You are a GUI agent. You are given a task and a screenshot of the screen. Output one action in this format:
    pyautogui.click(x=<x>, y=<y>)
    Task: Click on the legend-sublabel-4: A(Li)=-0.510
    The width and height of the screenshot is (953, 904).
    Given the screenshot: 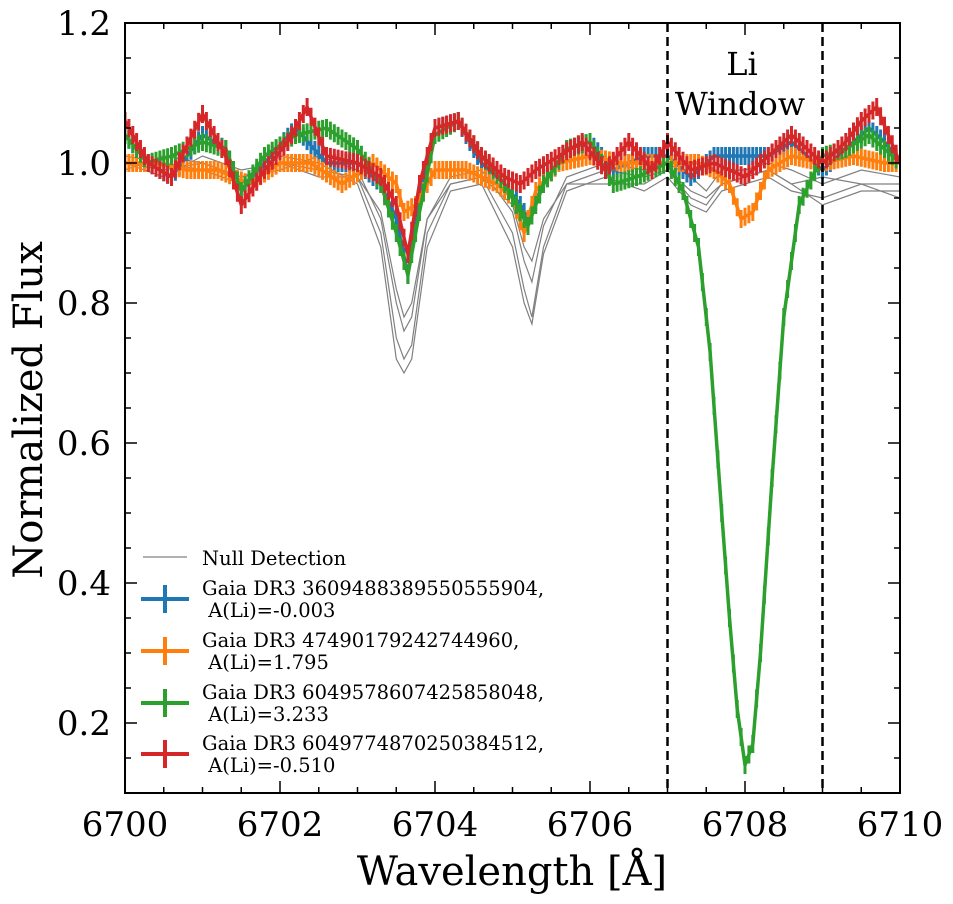 What is the action you would take?
    pyautogui.click(x=268, y=765)
    